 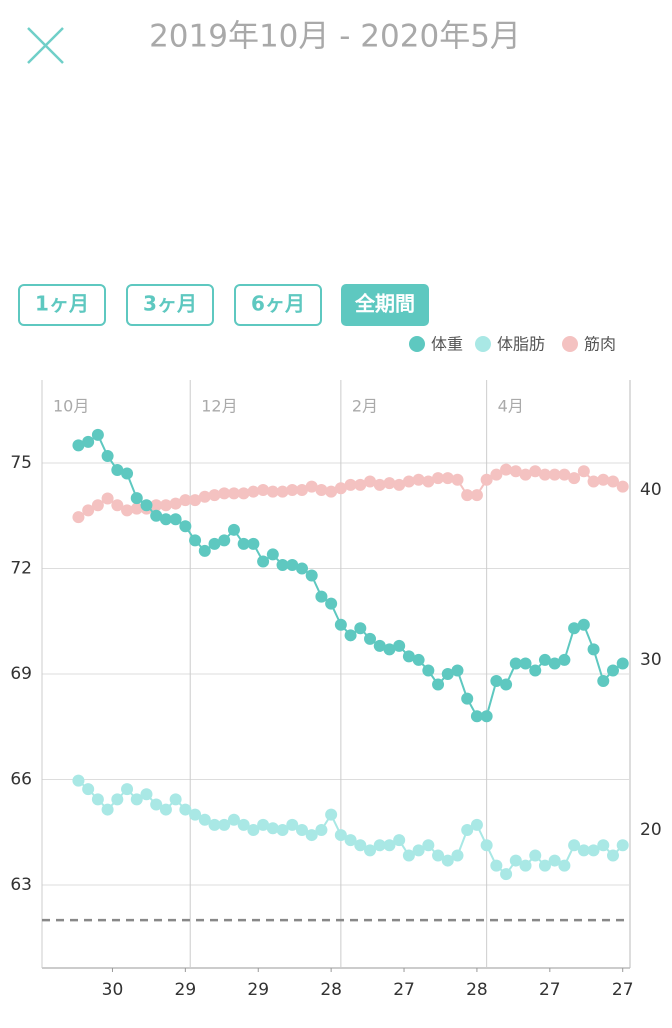 I want to click on range-button-label: 全期間, so click(x=384, y=304).